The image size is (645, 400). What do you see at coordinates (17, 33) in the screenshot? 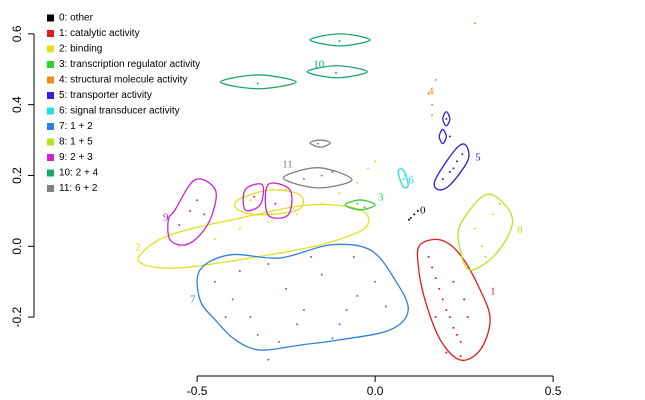
I see `y-tick-label: 0.6` at bounding box center [17, 33].